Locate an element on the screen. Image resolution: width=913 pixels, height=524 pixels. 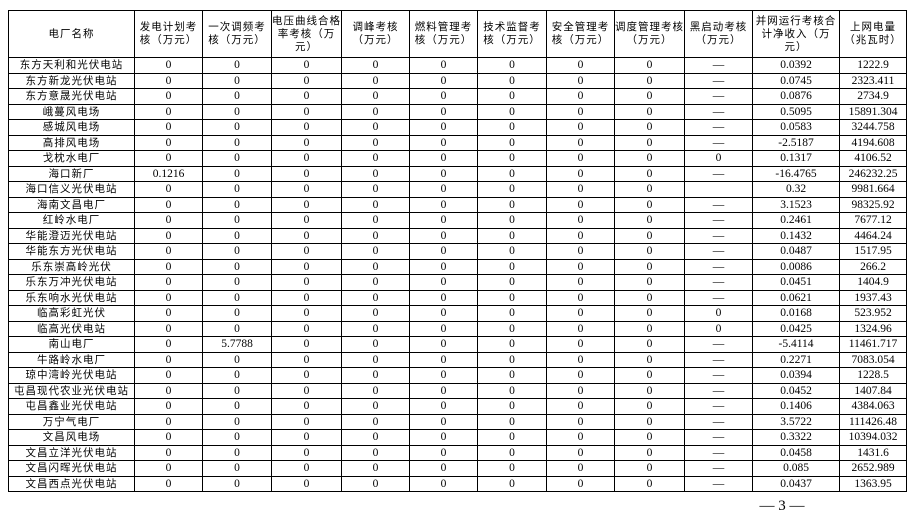
column-header: 调度管理考核（万元） is located at coordinates (649, 34).